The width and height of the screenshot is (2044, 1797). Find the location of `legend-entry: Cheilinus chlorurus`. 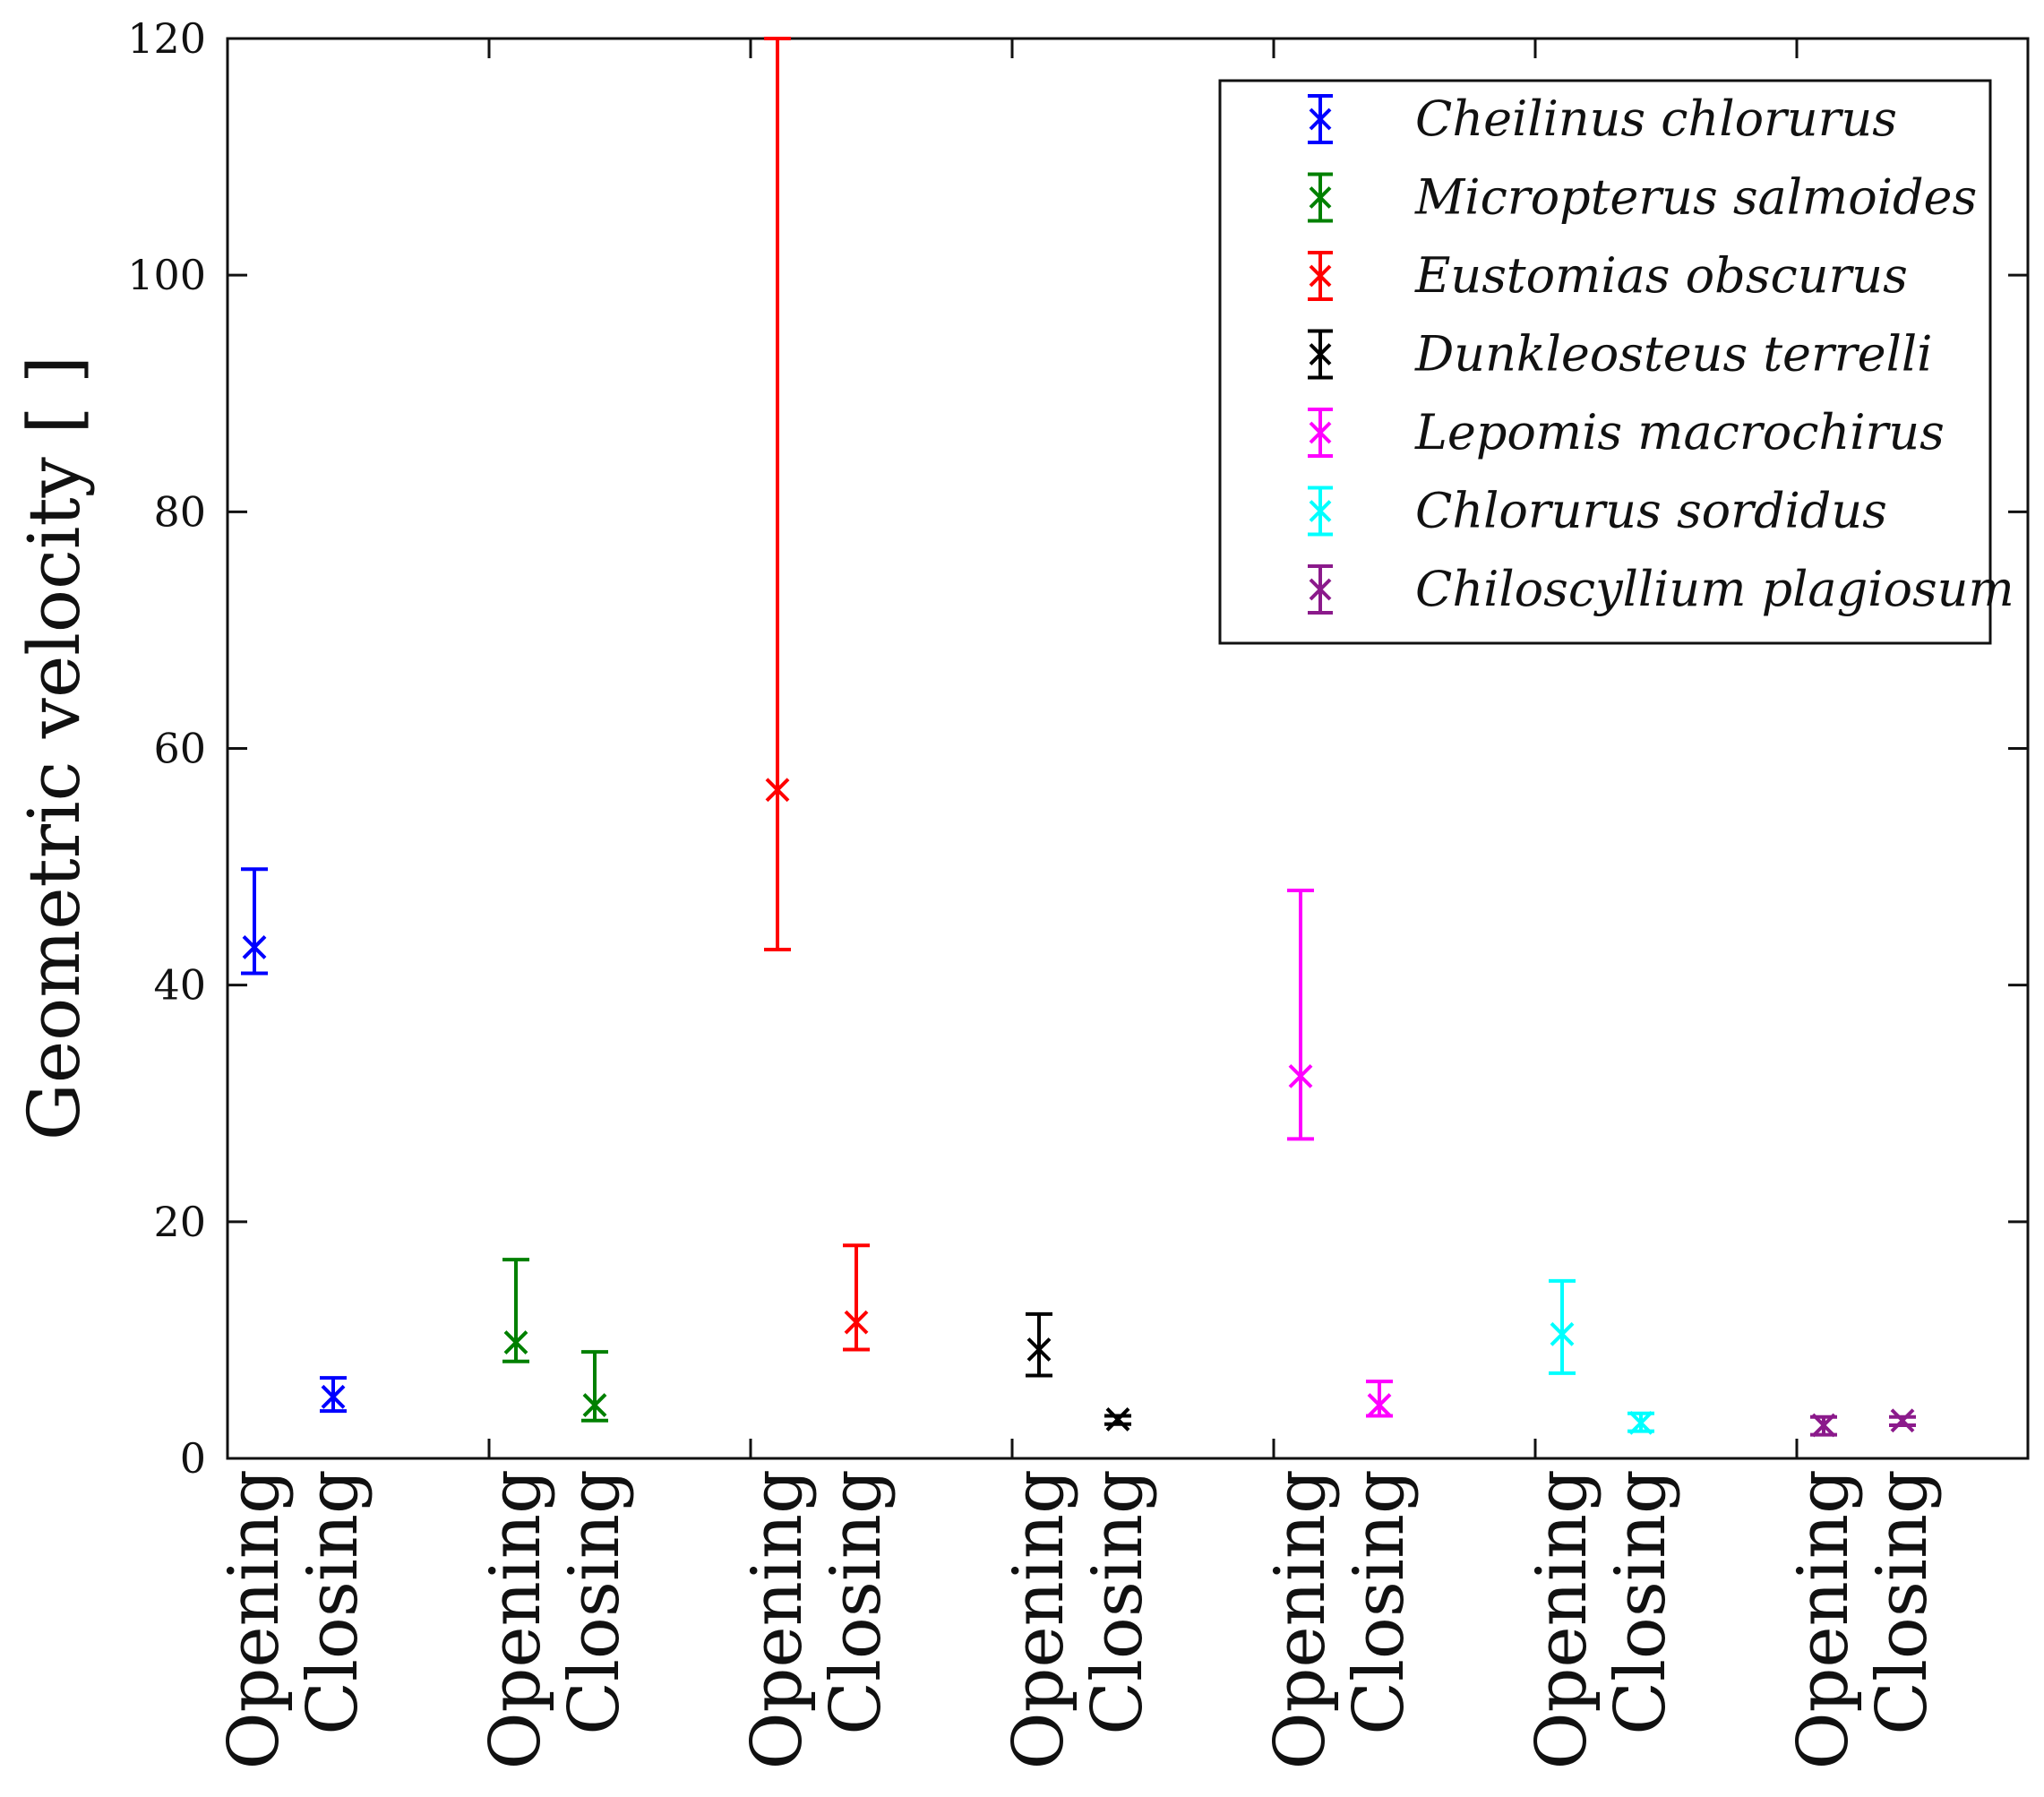

legend-entry: Cheilinus chlorurus is located at coordinates (1602, 118).